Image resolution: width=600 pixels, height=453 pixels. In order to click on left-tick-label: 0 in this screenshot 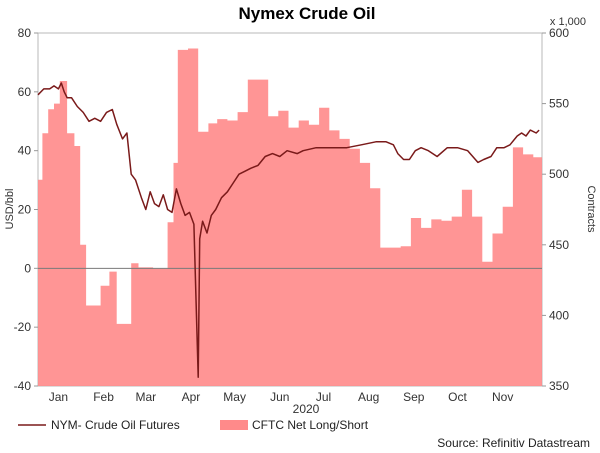, I will do `click(27, 268)`.